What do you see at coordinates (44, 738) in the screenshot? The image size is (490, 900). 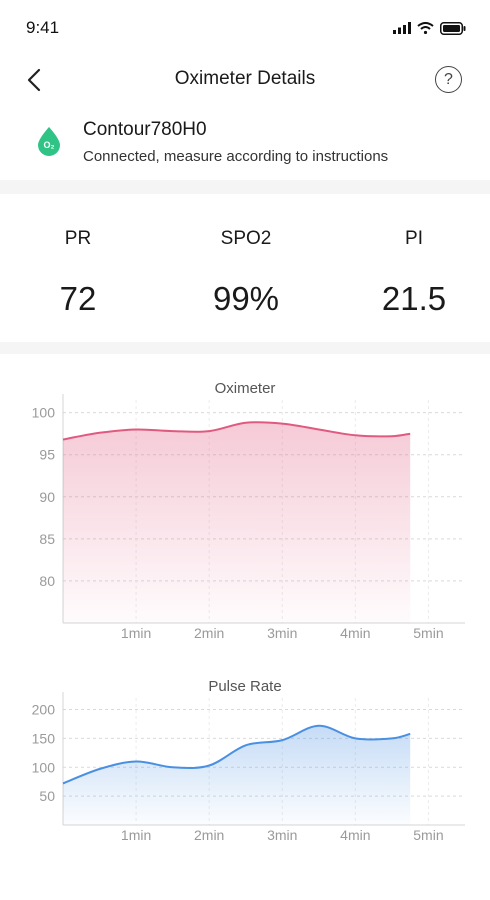 I see `y-tick-label: 150` at bounding box center [44, 738].